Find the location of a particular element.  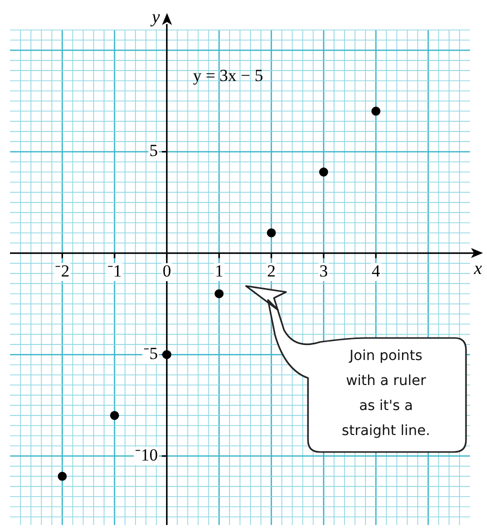

y-tick-label: ⁻5 is located at coordinates (150, 354).